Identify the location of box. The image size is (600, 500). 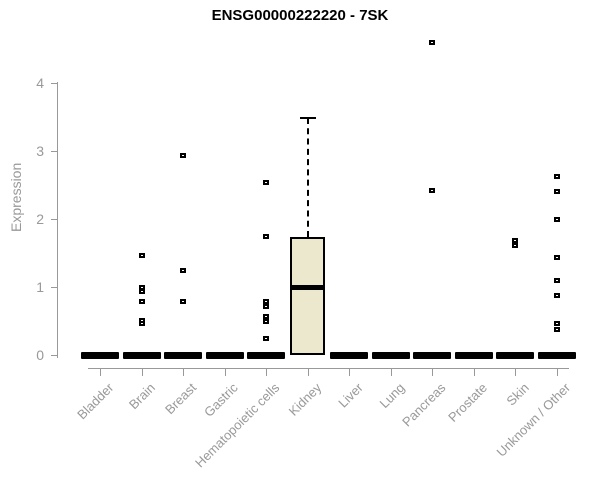
(307, 296).